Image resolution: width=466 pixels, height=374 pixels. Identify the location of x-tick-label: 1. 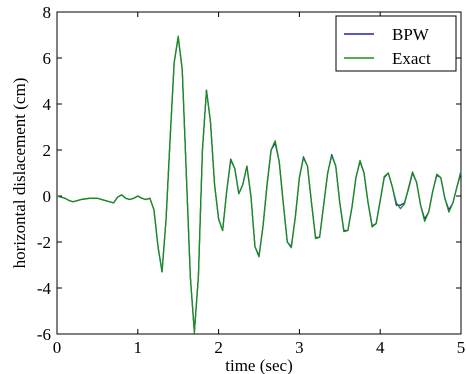
(138, 347).